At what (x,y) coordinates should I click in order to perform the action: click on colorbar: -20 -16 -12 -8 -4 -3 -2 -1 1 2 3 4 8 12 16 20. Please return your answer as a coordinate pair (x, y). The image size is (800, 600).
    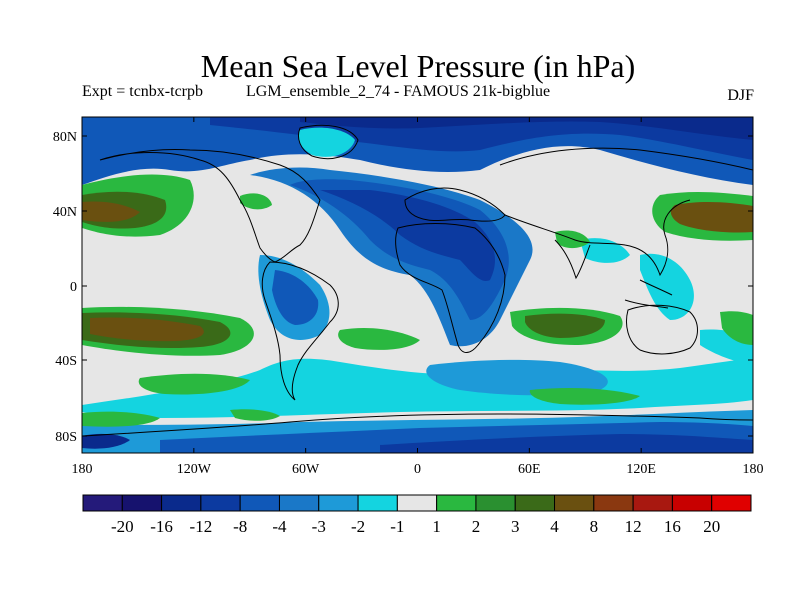
    Looking at the image, I should click on (417, 515).